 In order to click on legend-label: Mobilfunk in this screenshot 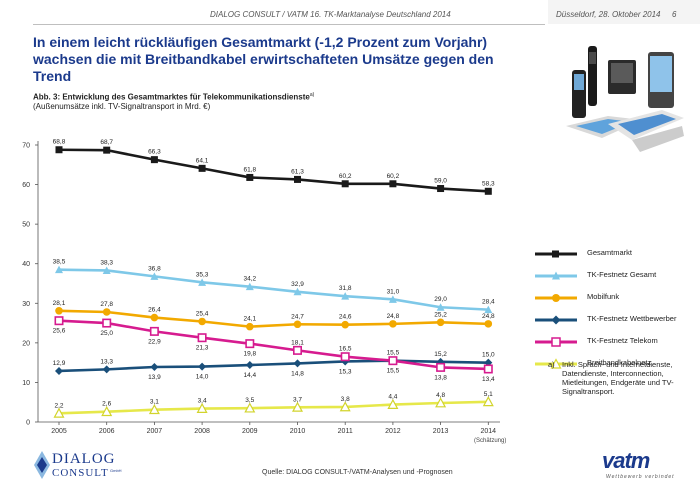, I will do `click(603, 296)`.